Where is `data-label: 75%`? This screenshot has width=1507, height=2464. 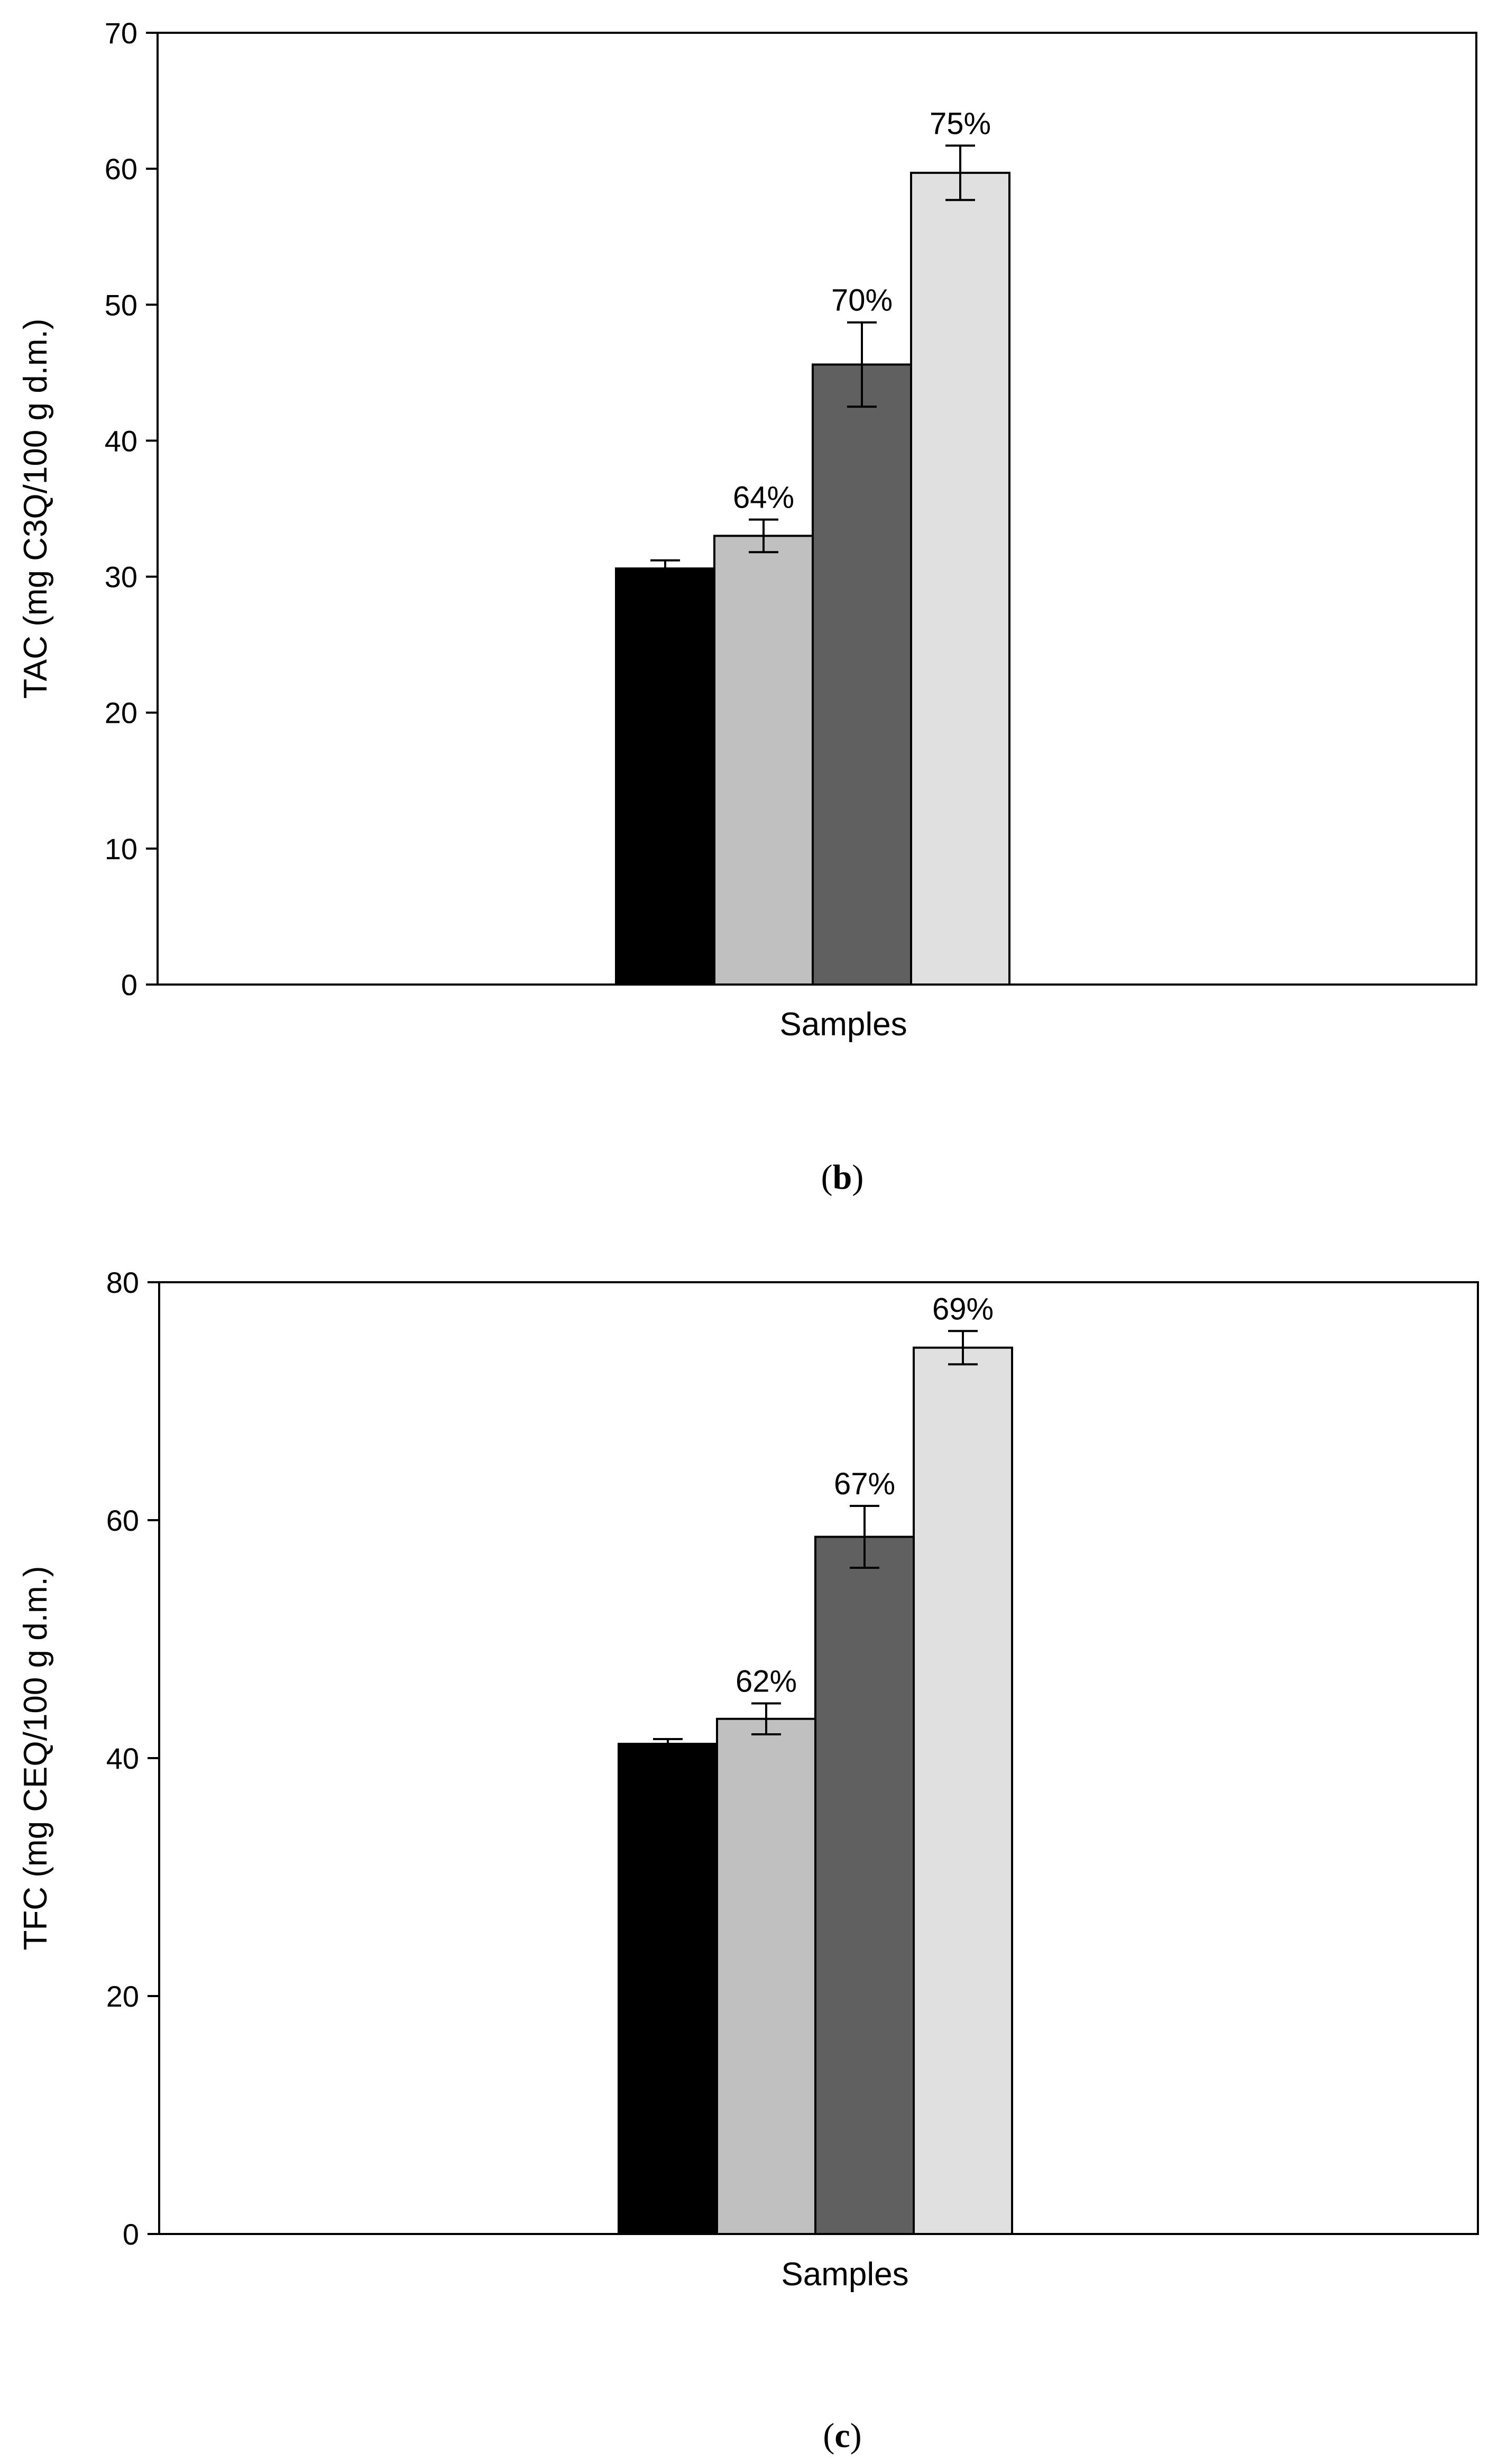
data-label: 75% is located at coordinates (961, 123).